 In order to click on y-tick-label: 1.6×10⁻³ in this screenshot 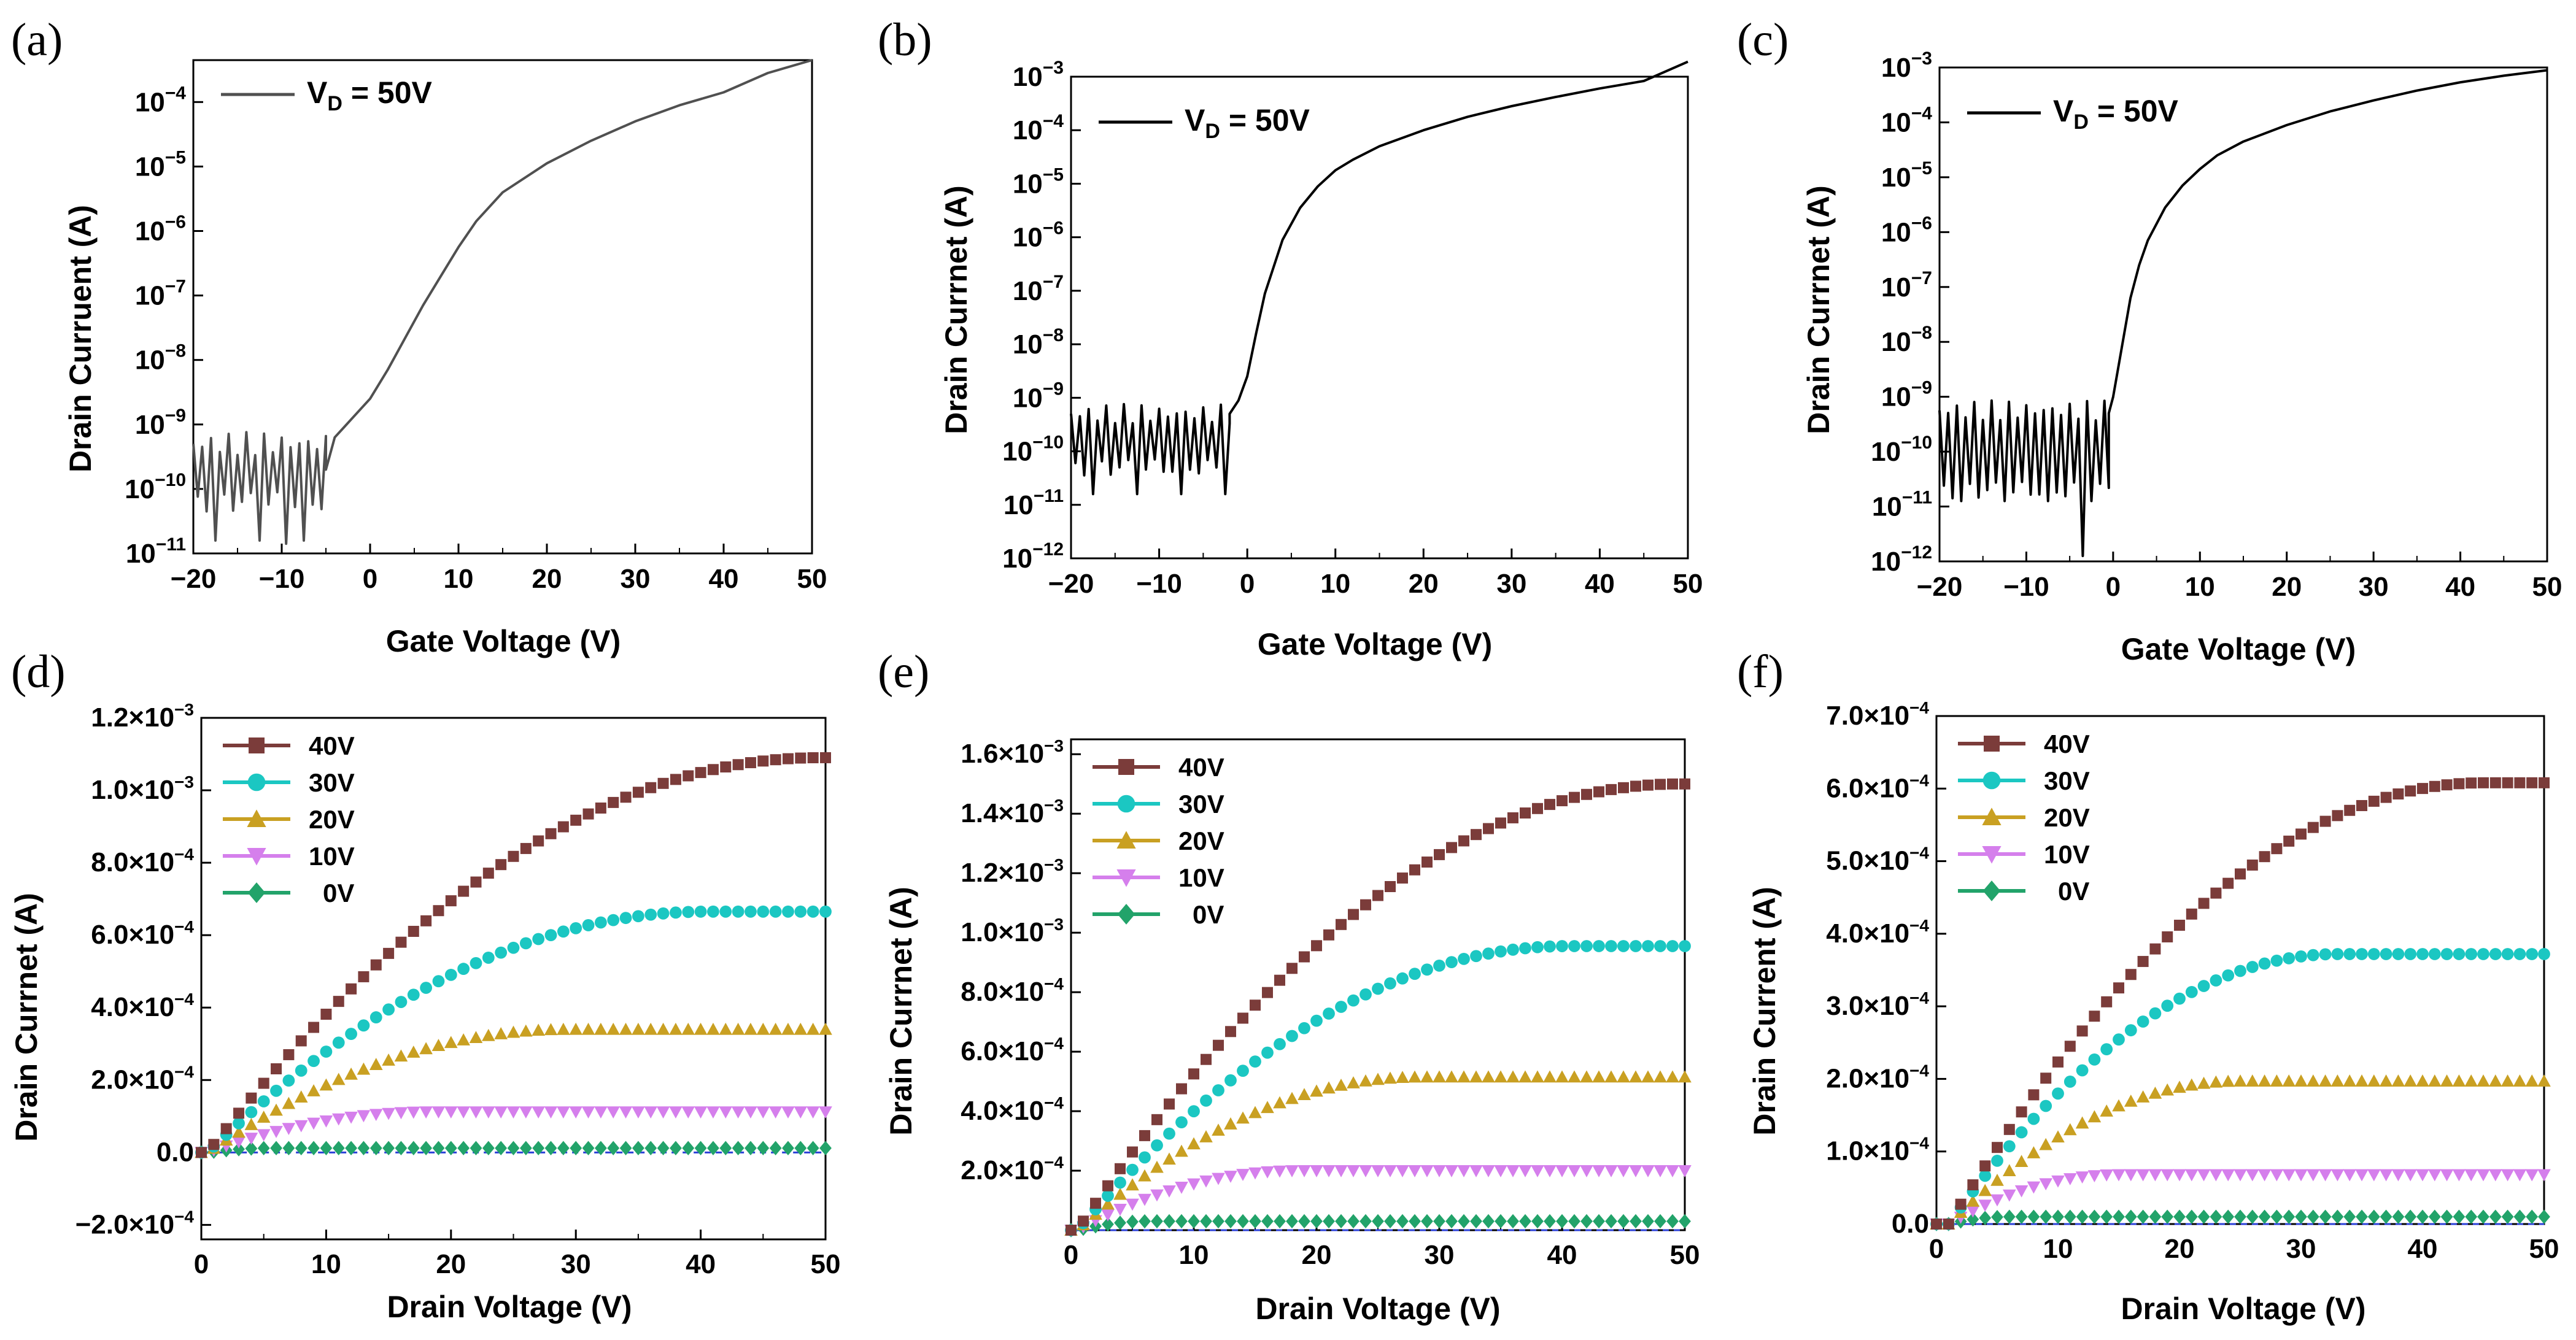, I will do `click(1012, 752)`.